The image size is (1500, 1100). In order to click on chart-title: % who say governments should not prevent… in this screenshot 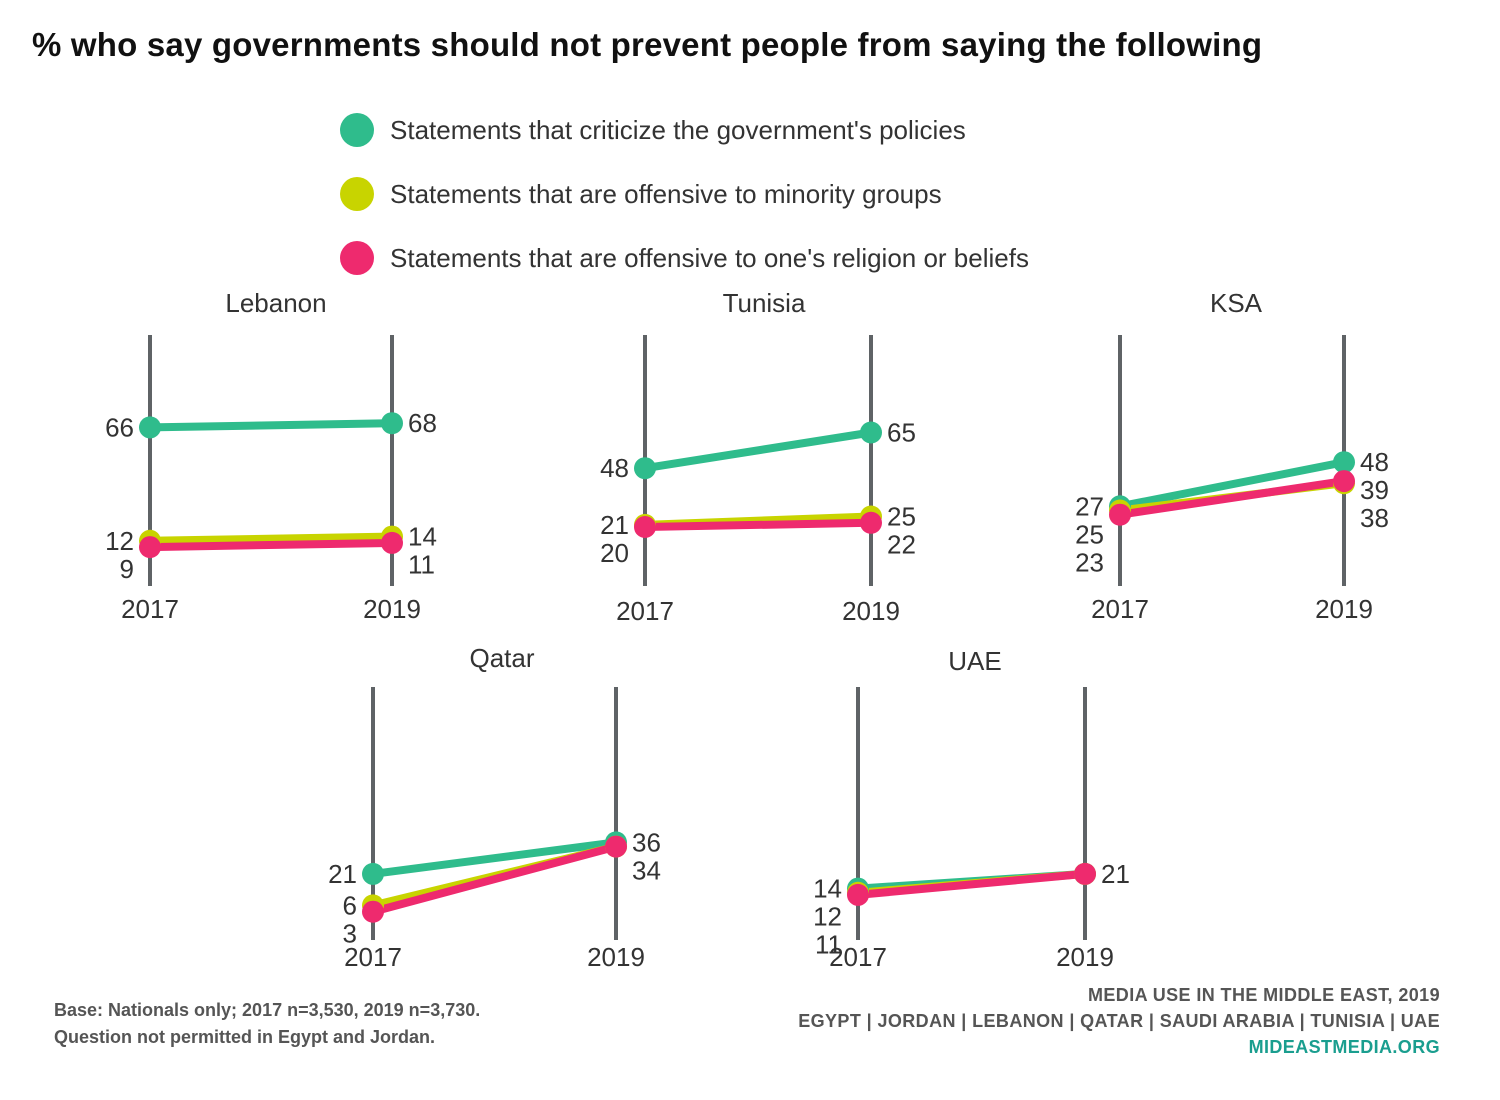, I will do `click(647, 44)`.